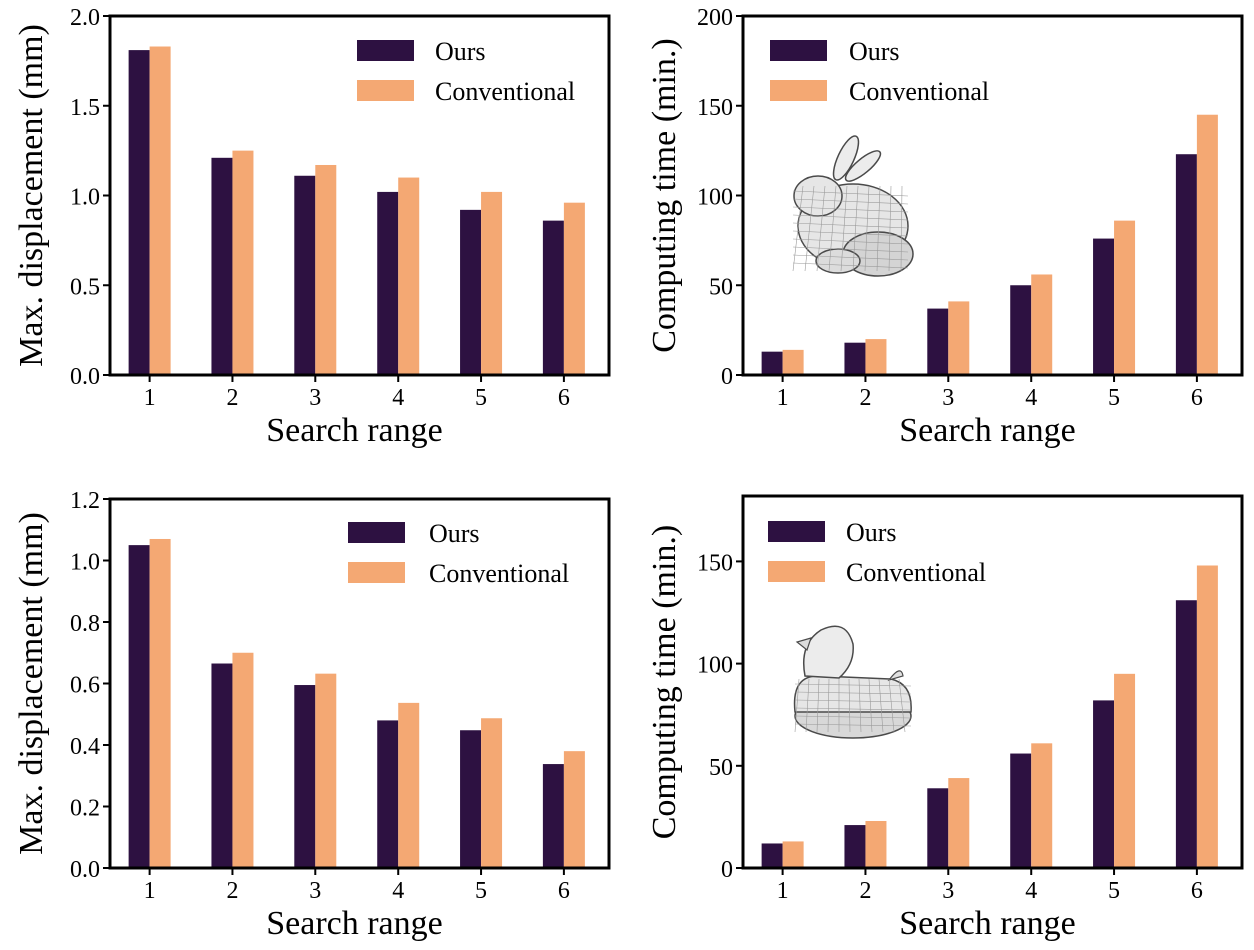 Image resolution: width=1254 pixels, height=950 pixels. I want to click on y-tick-label: 0.6, so click(85, 686).